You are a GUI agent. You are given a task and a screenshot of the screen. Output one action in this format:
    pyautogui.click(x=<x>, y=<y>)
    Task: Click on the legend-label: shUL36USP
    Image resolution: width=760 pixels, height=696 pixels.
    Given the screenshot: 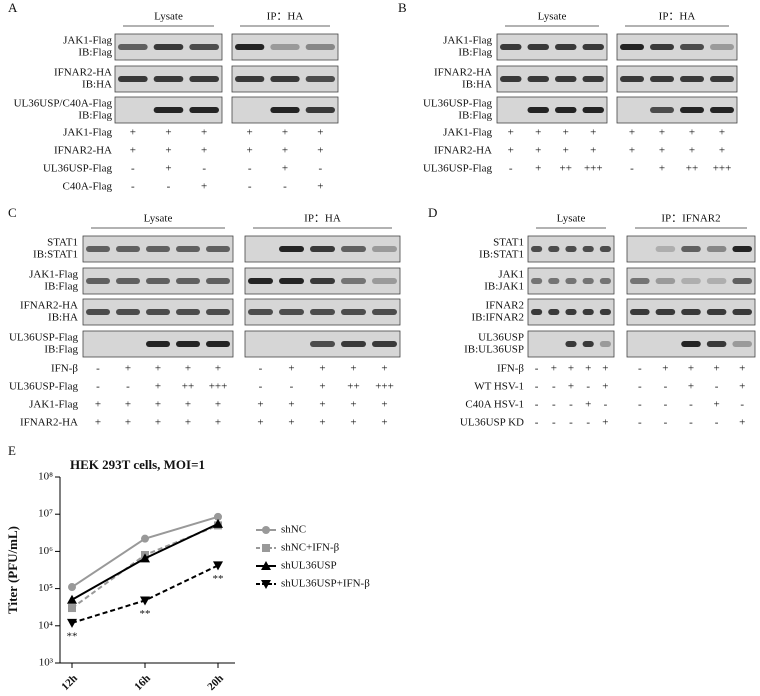 What is the action you would take?
    pyautogui.click(x=309, y=566)
    